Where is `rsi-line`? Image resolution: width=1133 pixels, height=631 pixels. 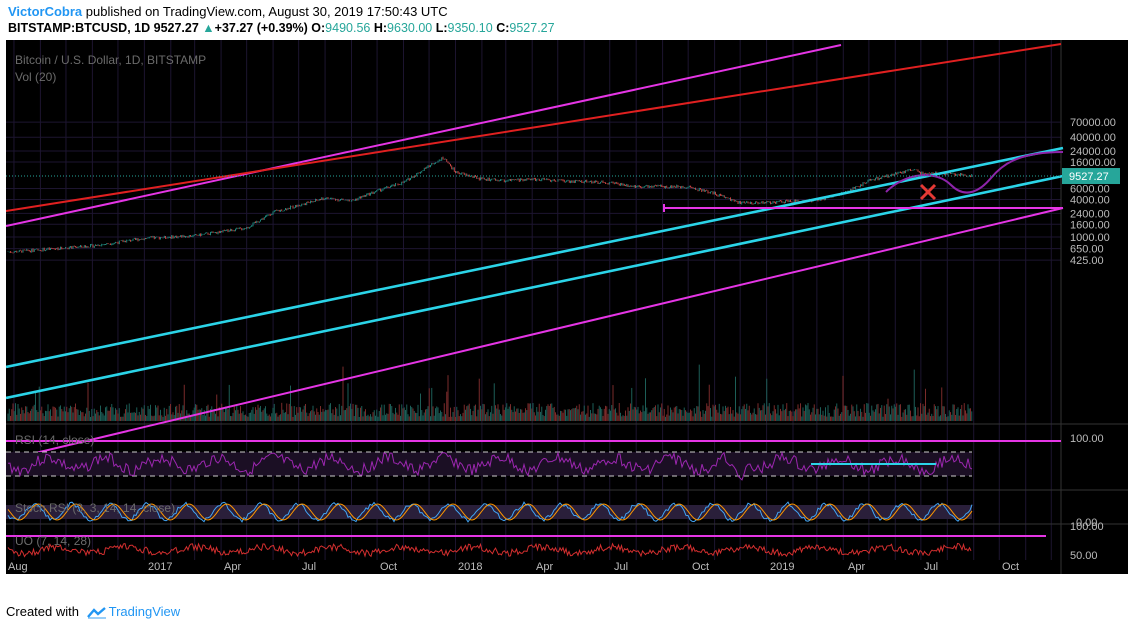
rsi-line is located at coordinates (490, 465).